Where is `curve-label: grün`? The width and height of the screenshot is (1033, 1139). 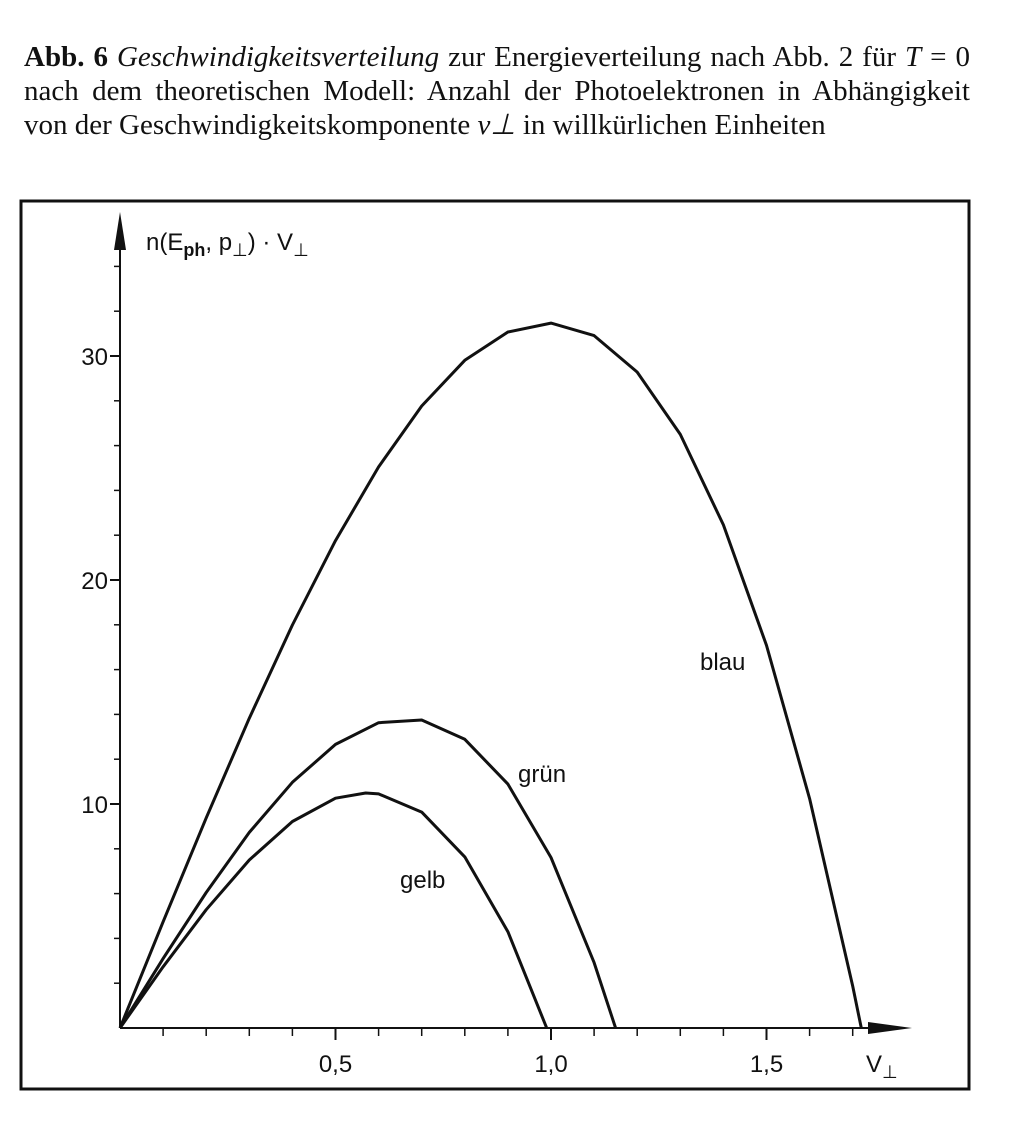
curve-label: grün is located at coordinates (542, 774).